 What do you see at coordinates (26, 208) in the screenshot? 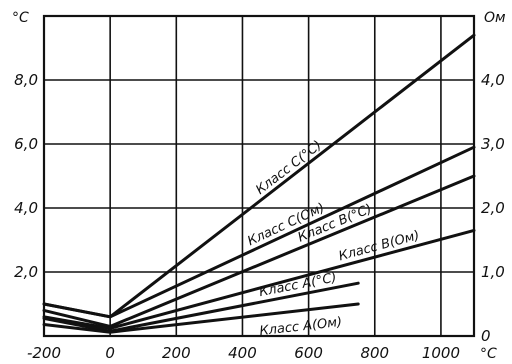
I see `y-left-tick-label: 4,0` at bounding box center [26, 208].